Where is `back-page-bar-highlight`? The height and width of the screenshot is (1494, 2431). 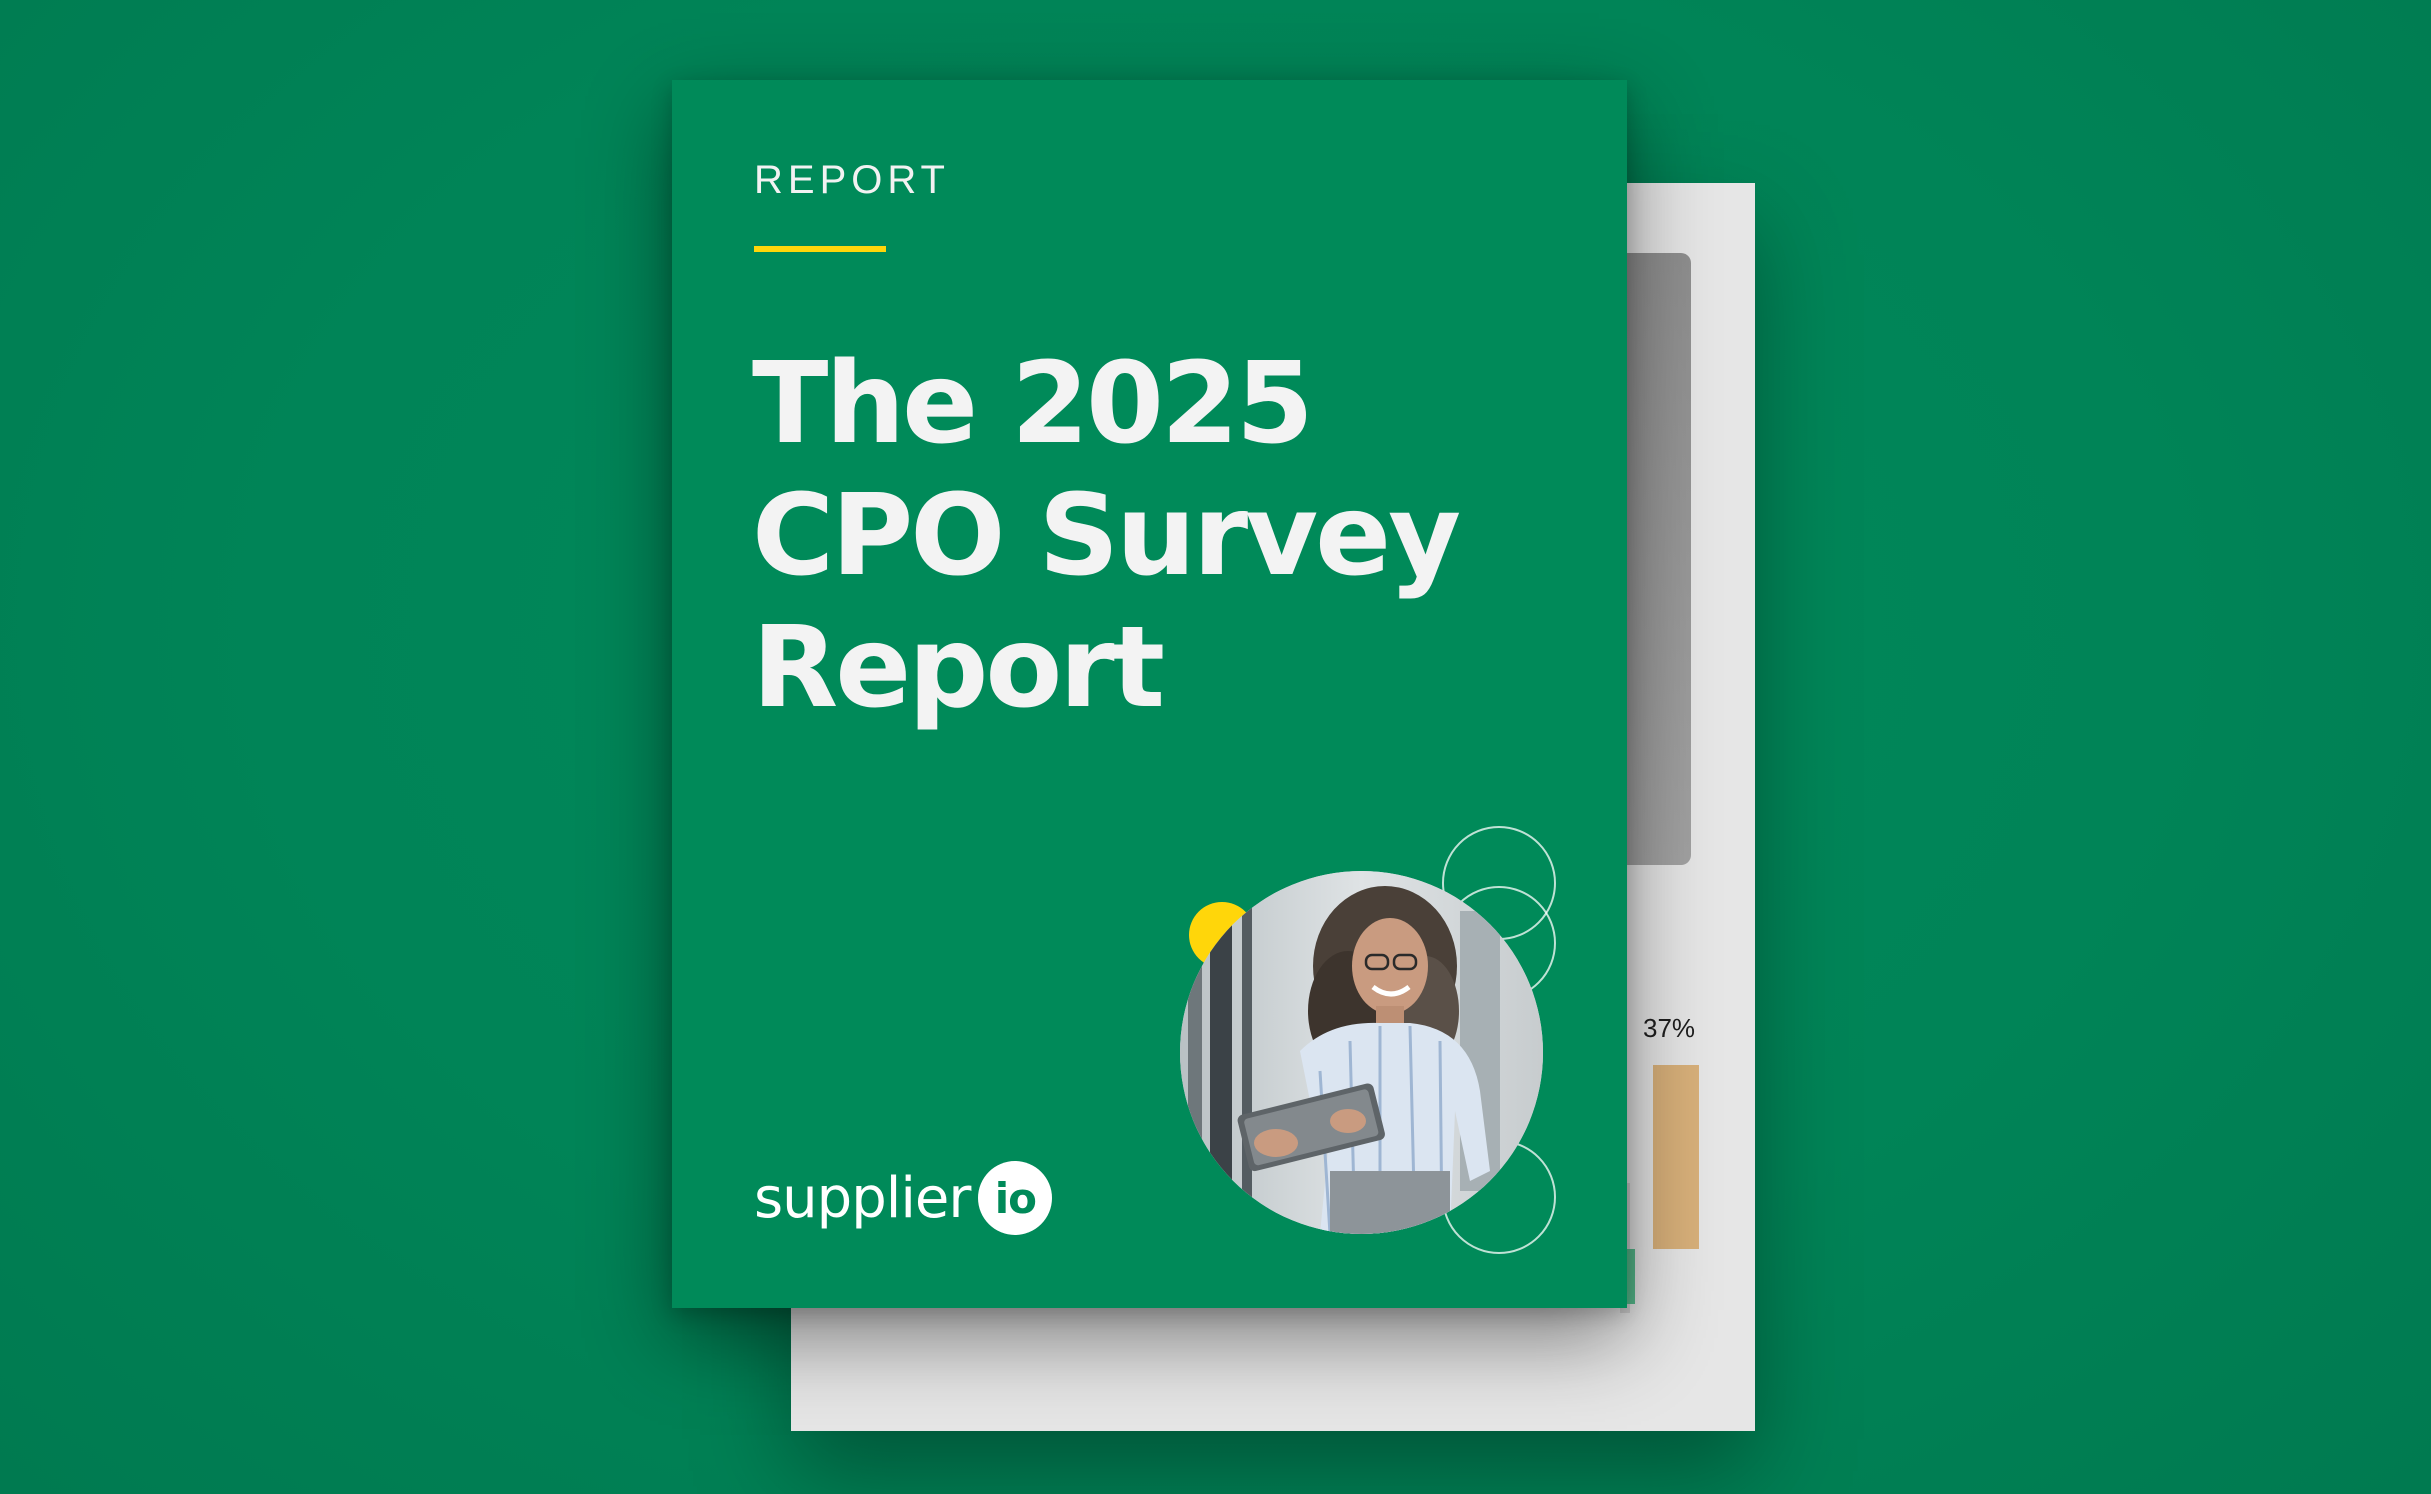 back-page-bar-highlight is located at coordinates (1676, 1157).